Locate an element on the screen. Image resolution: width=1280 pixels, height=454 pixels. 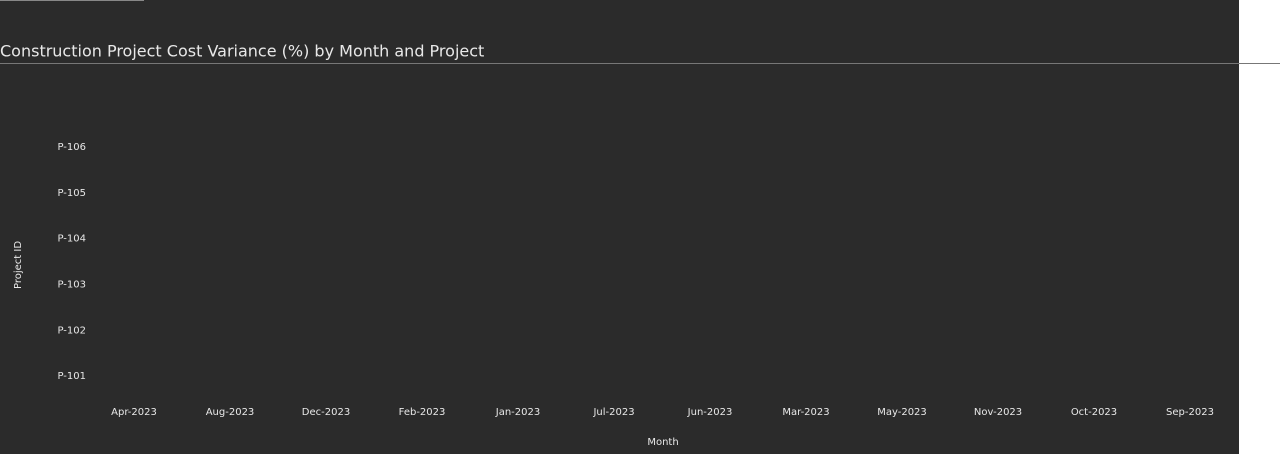
x-tick-label: Nov-2023 is located at coordinates (998, 412).